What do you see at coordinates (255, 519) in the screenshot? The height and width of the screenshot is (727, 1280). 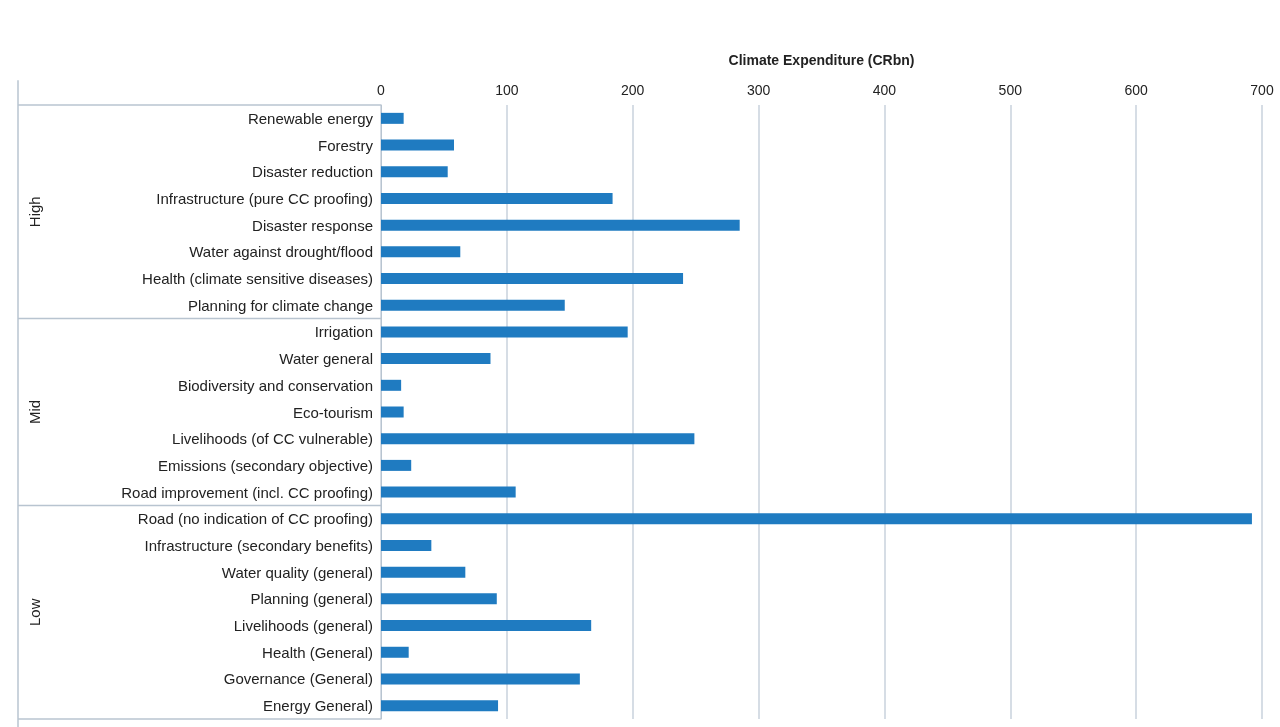 I see `y-tick-label: Road (no indication of CC proofing)` at bounding box center [255, 519].